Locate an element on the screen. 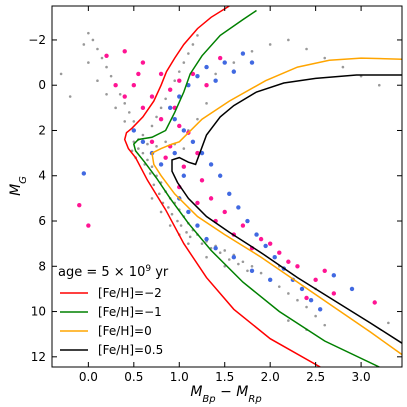  legend-title: age = 5 × 109 yr is located at coordinates (113, 272).